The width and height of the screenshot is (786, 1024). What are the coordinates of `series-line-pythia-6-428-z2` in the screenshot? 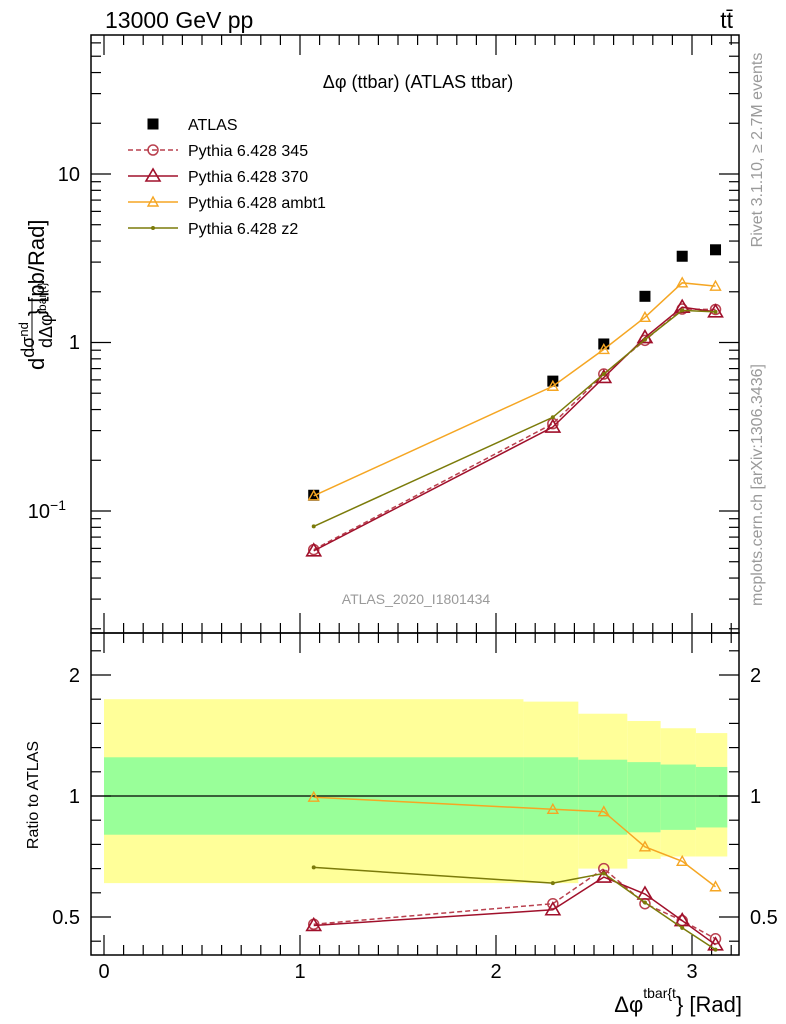 It's located at (514, 418).